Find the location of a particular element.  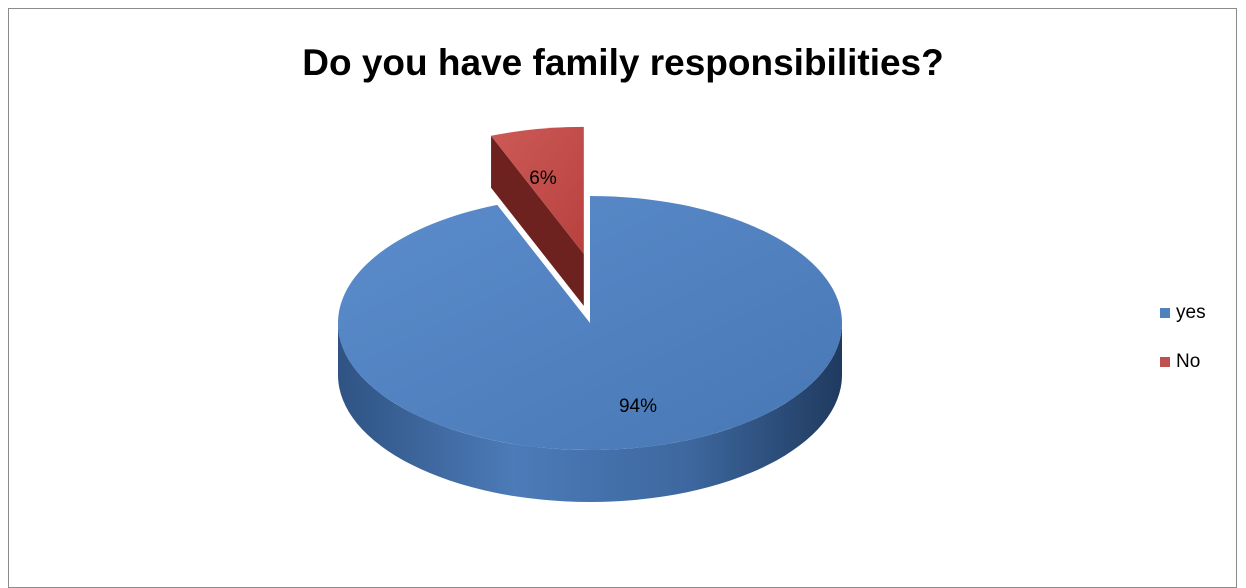

legend-swatch-yes is located at coordinates (1165, 312).